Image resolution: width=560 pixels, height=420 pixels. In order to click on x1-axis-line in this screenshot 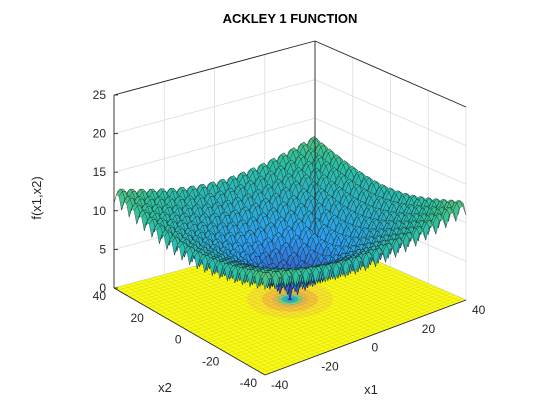, I will do `click(365, 337)`.